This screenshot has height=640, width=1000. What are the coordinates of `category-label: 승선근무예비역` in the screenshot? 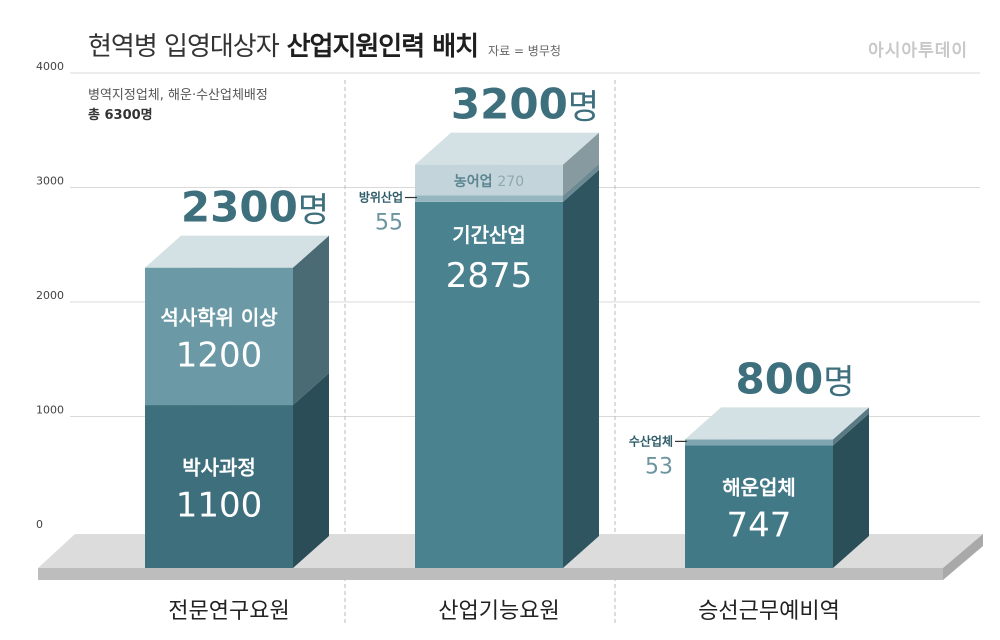 It's located at (769, 611).